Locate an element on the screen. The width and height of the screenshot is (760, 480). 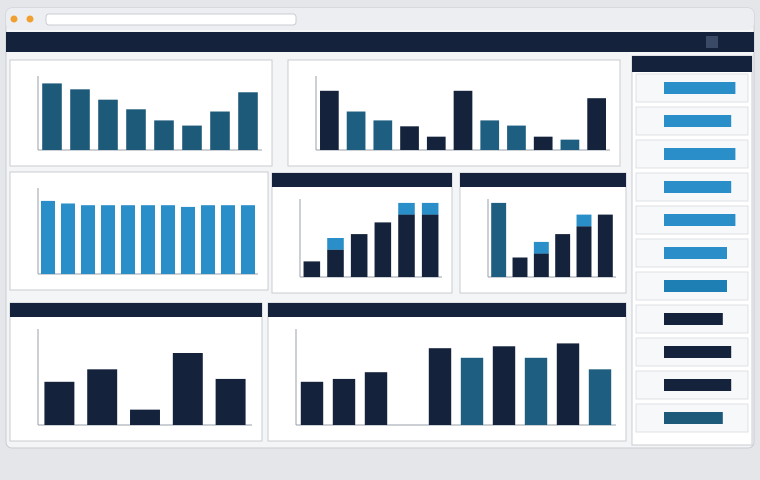
sidebar-header is located at coordinates (692, 64).